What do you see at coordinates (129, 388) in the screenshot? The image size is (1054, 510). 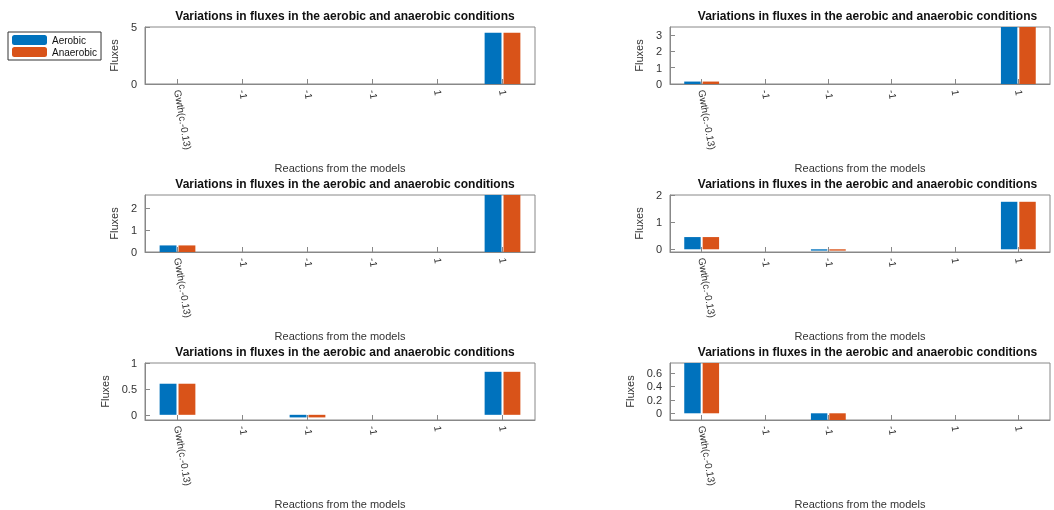 I see `y-tick-label: 0.5` at bounding box center [129, 388].